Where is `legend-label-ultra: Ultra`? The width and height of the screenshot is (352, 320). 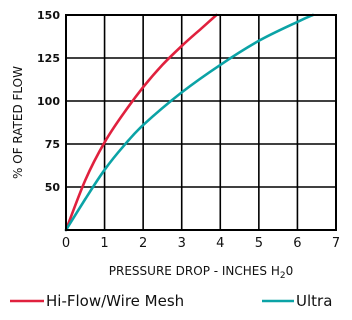 legend-label-ultra: Ultra is located at coordinates (314, 301).